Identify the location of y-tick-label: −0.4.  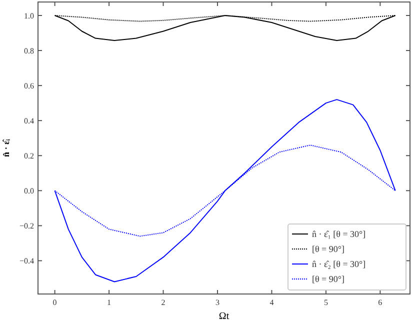
(26, 261).